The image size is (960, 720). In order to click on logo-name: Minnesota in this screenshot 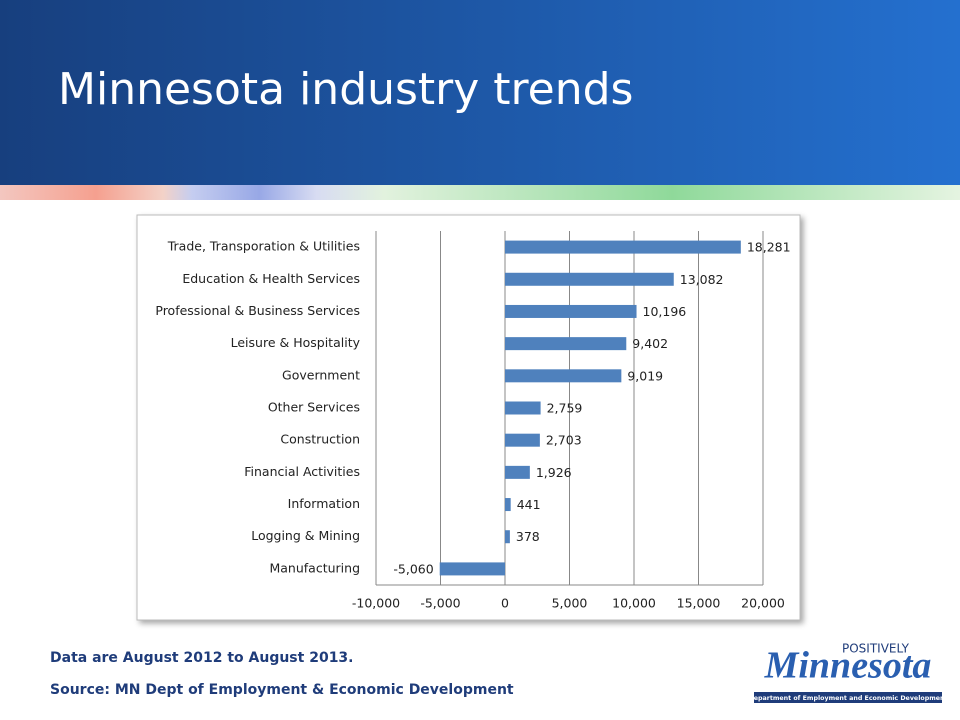, I will do `click(848, 666)`.